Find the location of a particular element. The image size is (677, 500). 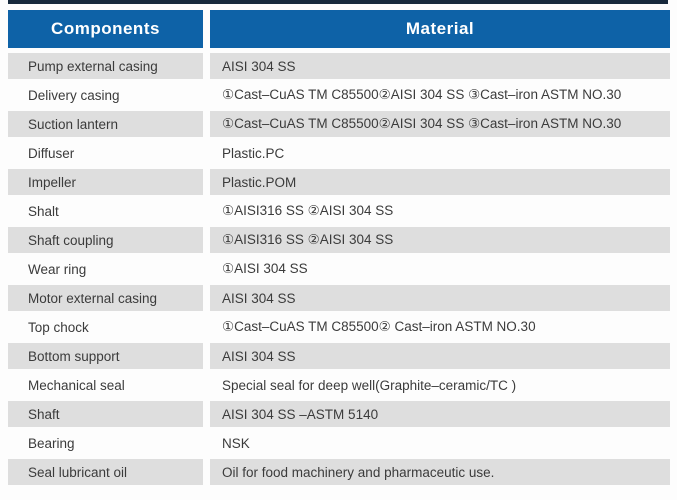

table-header-row: Components Material is located at coordinates (339, 29).